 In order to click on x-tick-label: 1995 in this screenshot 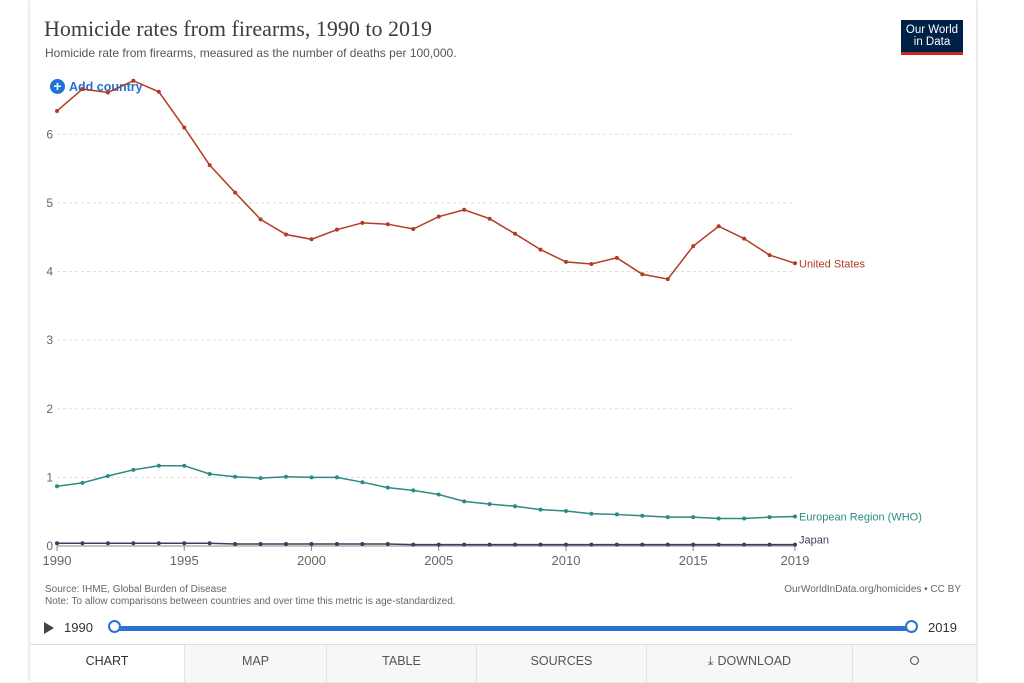, I will do `click(184, 560)`.